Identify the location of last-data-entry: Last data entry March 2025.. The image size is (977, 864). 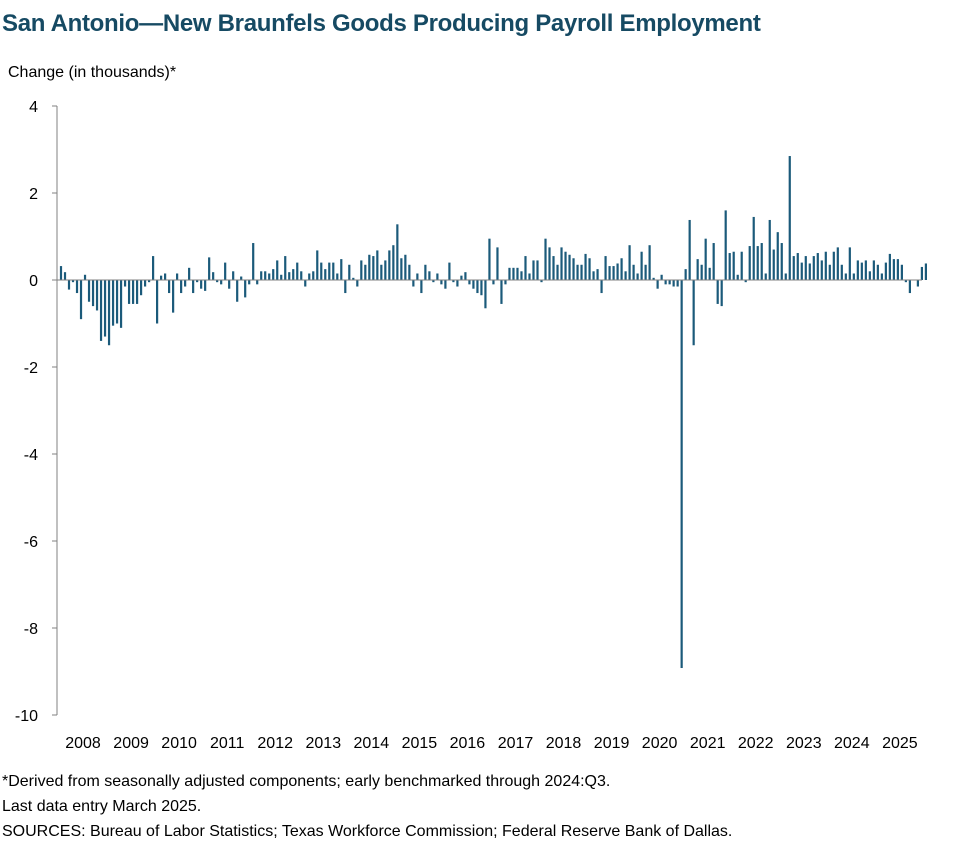
(102, 806).